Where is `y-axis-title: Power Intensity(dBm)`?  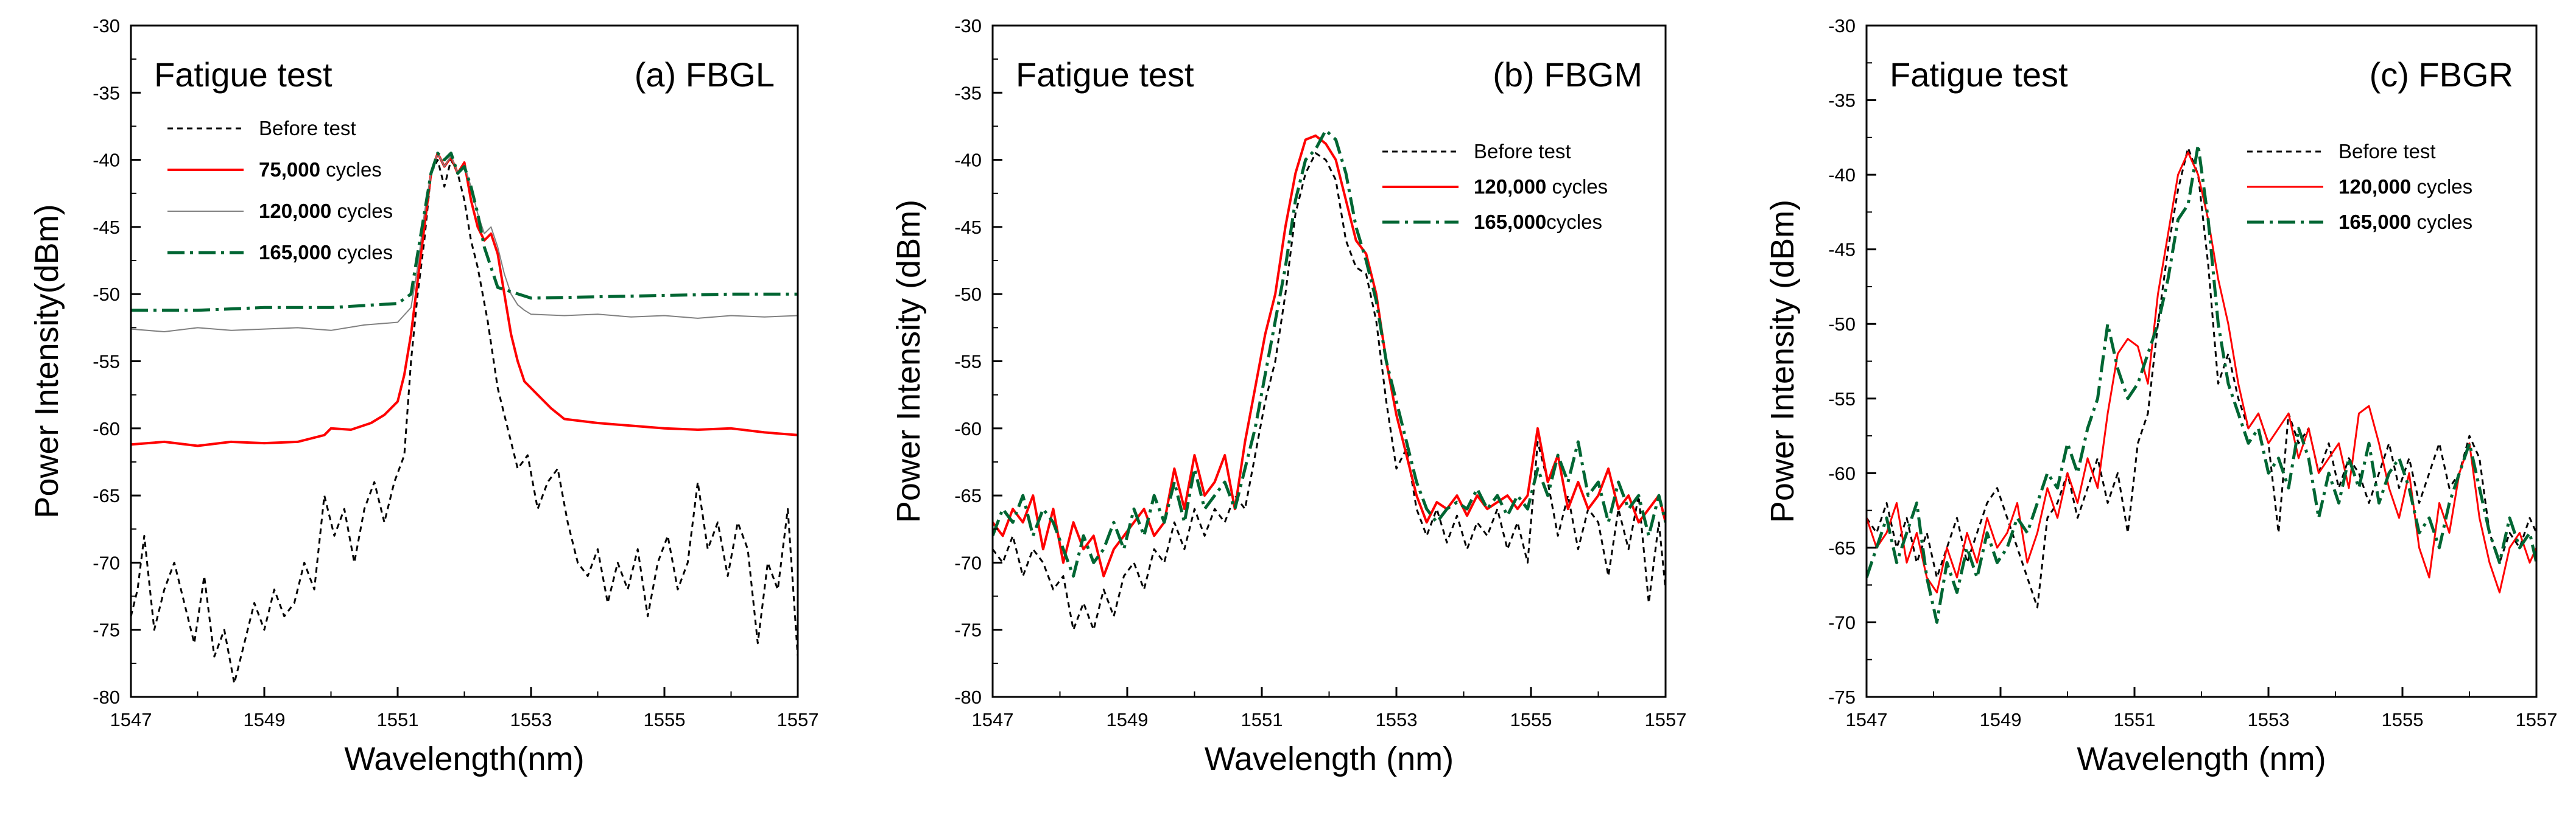
y-axis-title: Power Intensity(dBm) is located at coordinates (47, 361).